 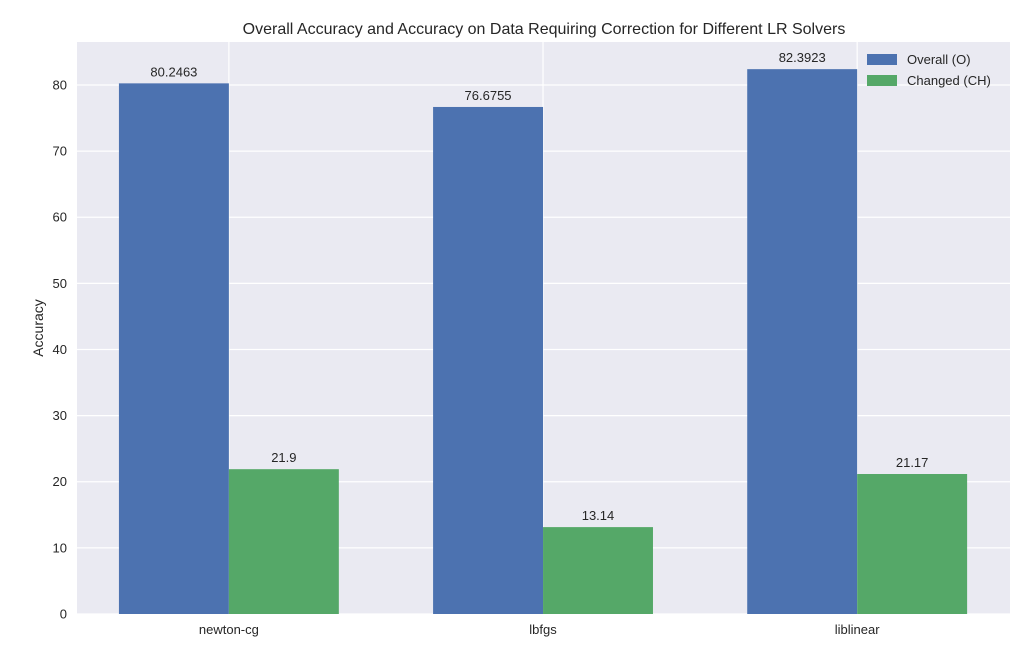 What do you see at coordinates (60, 283) in the screenshot?
I see `y-tick-label: 50` at bounding box center [60, 283].